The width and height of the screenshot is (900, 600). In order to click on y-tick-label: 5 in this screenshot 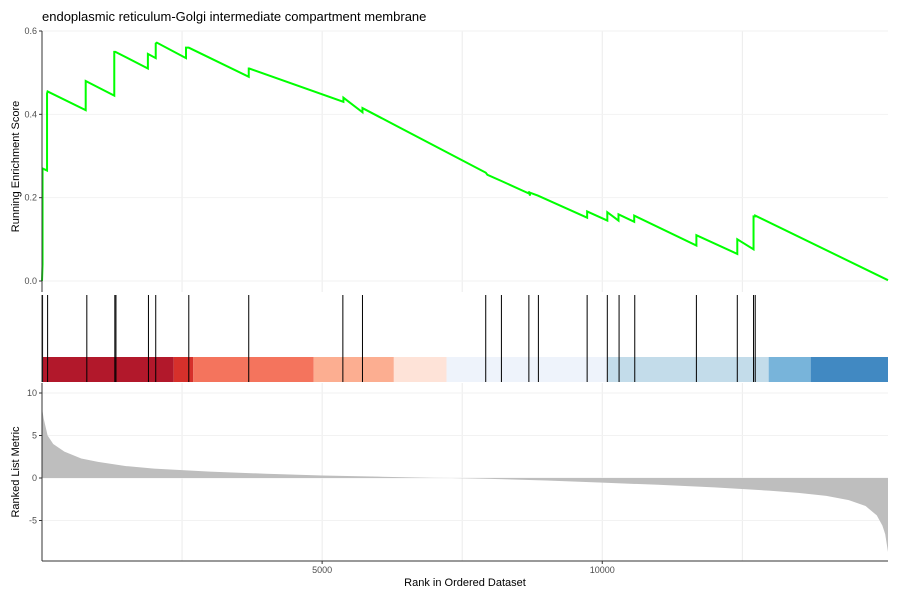, I will do `click(34, 436)`.